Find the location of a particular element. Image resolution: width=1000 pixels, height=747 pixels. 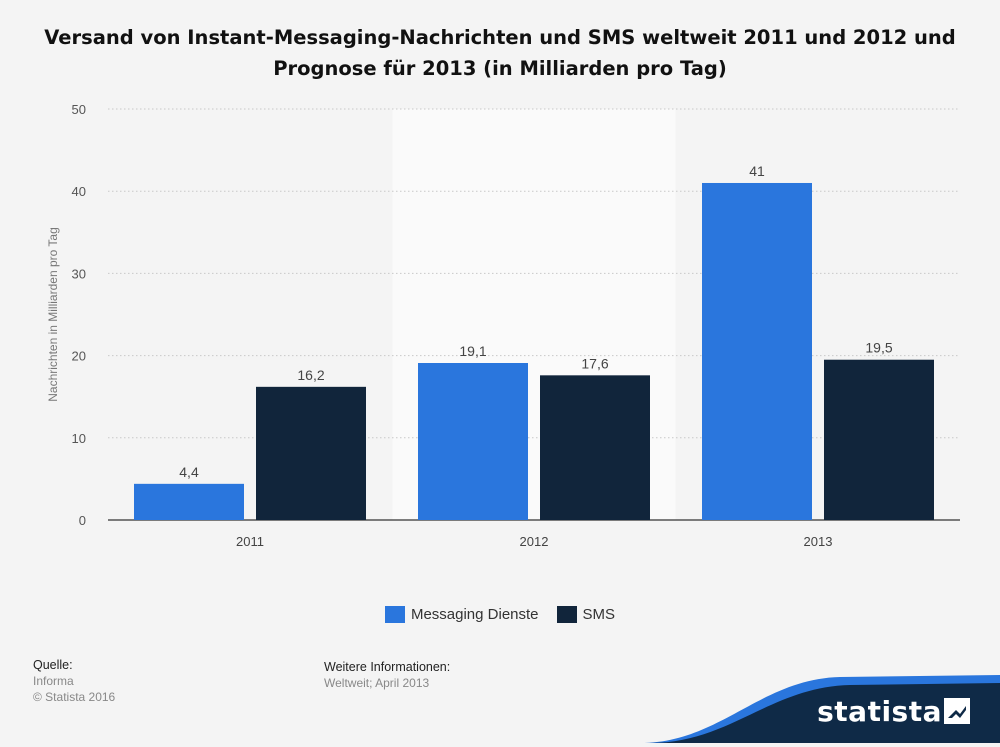

bar-sms-2013 is located at coordinates (879, 439).